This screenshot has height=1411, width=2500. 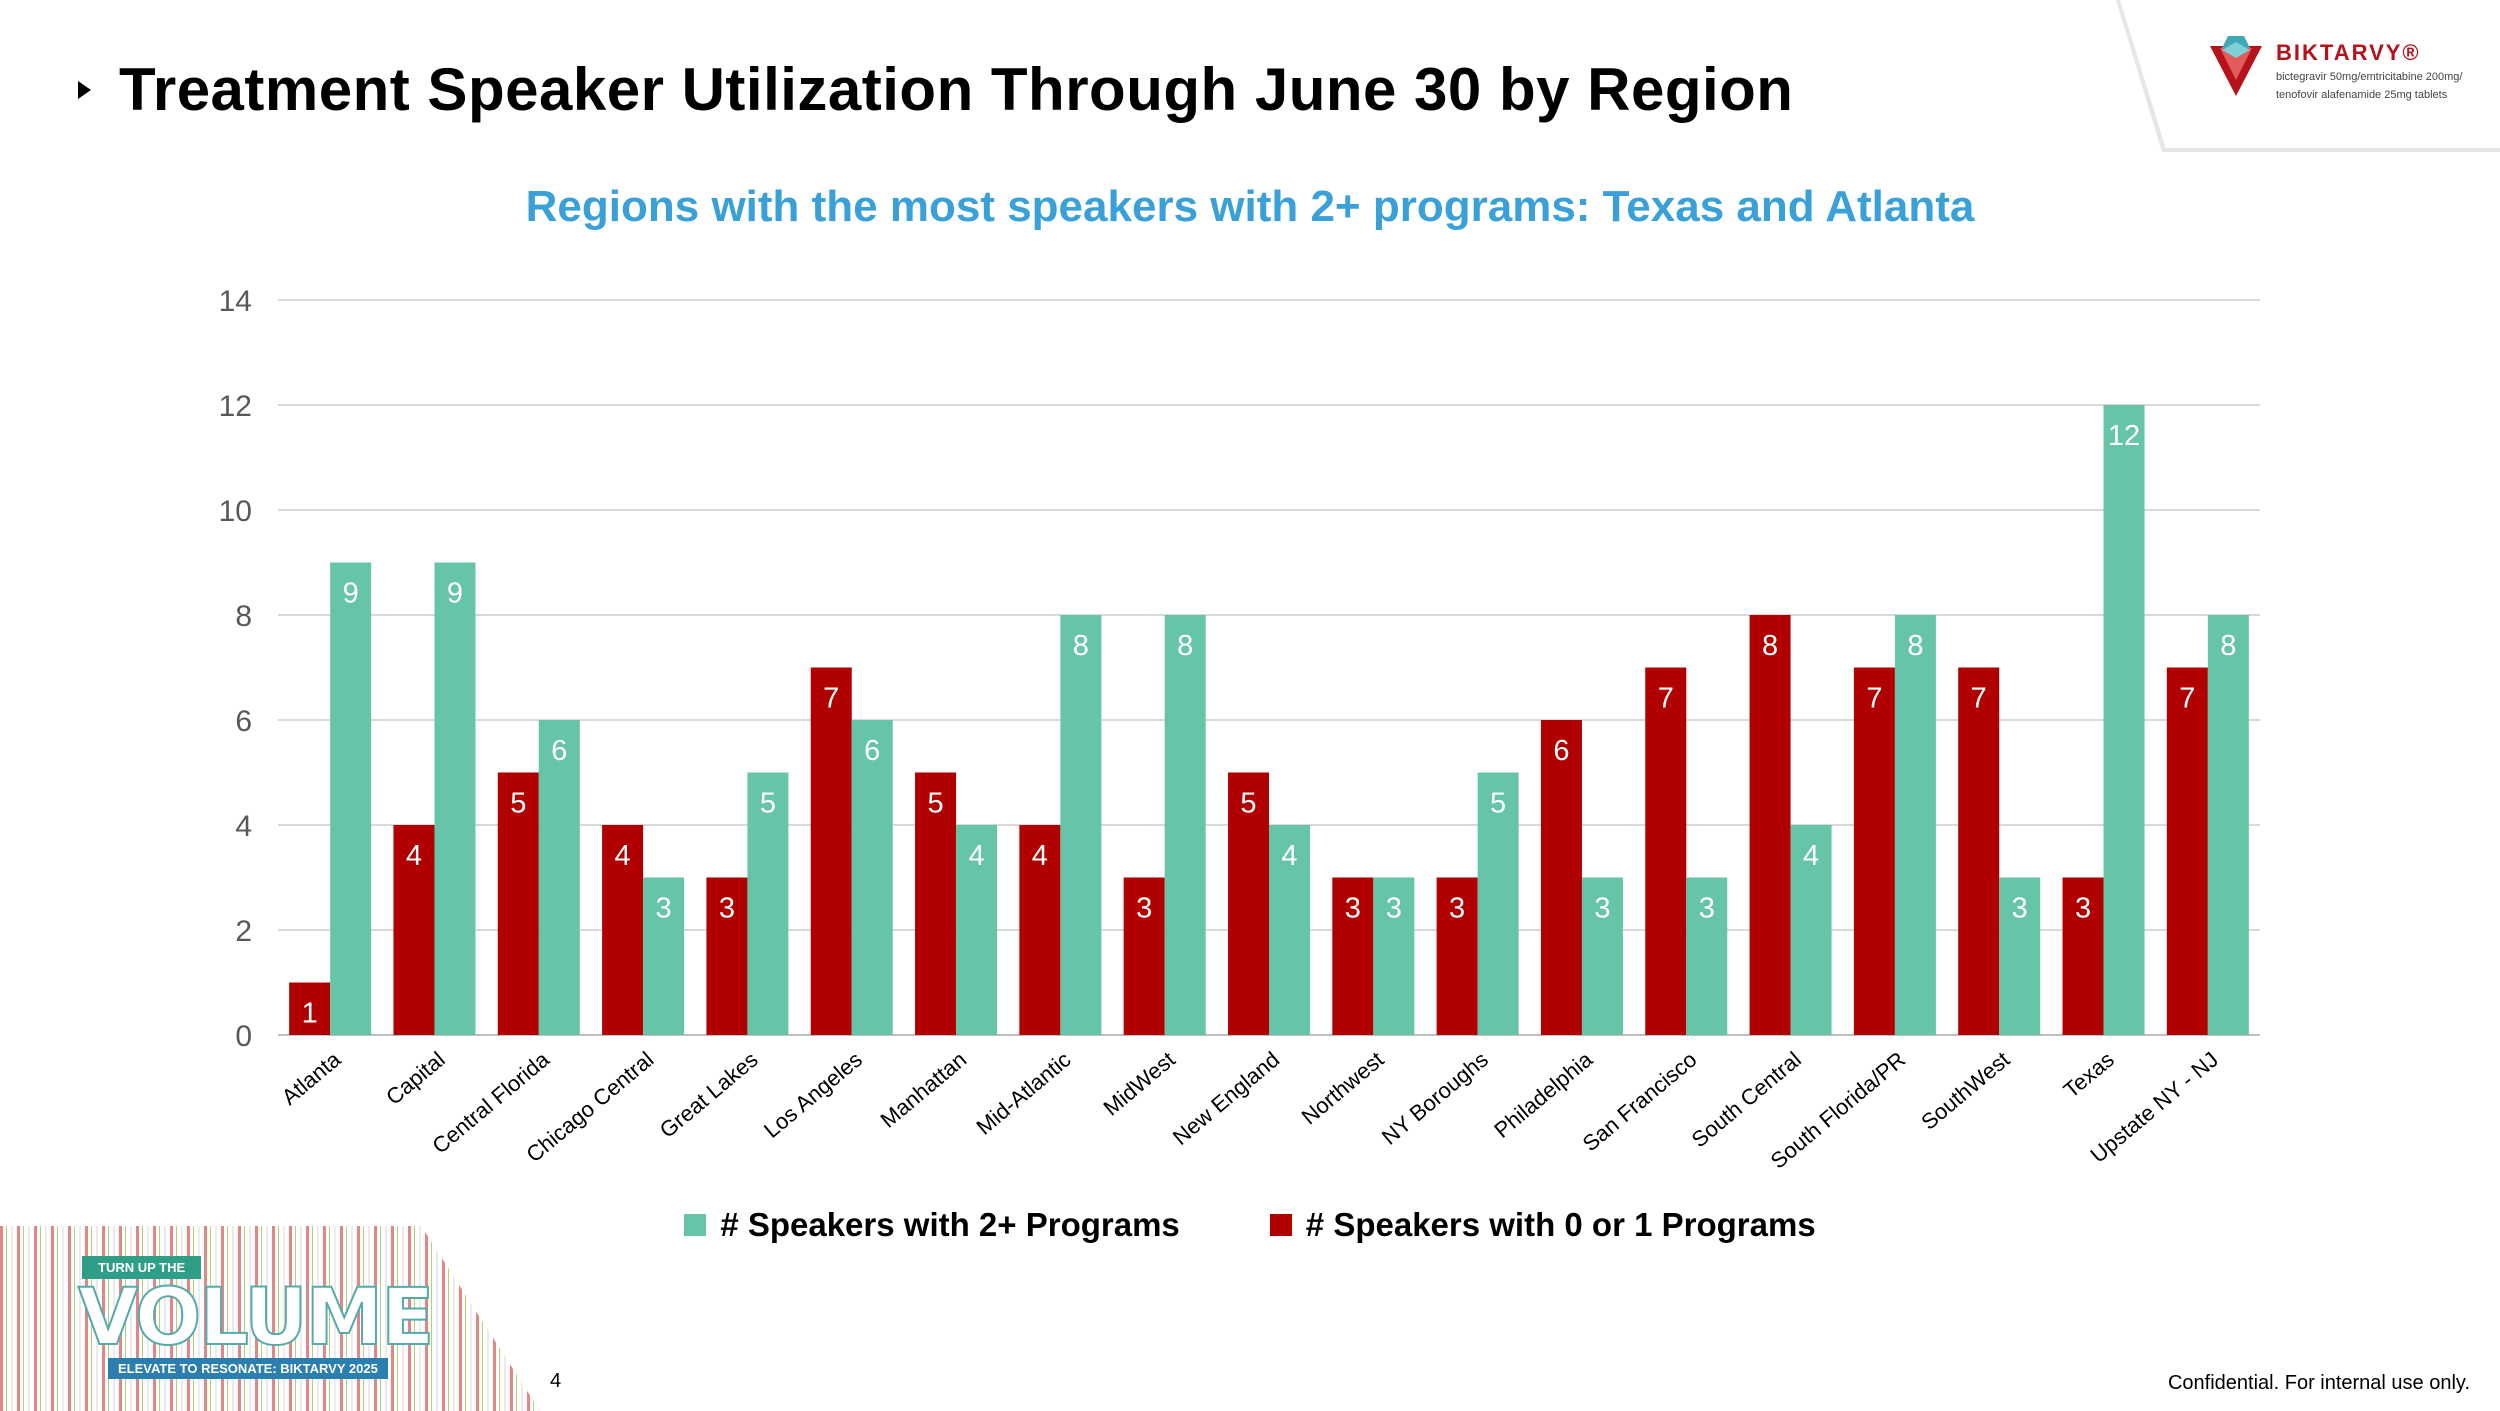 I want to click on x-tick-label: San Francisco, so click(x=1640, y=1102).